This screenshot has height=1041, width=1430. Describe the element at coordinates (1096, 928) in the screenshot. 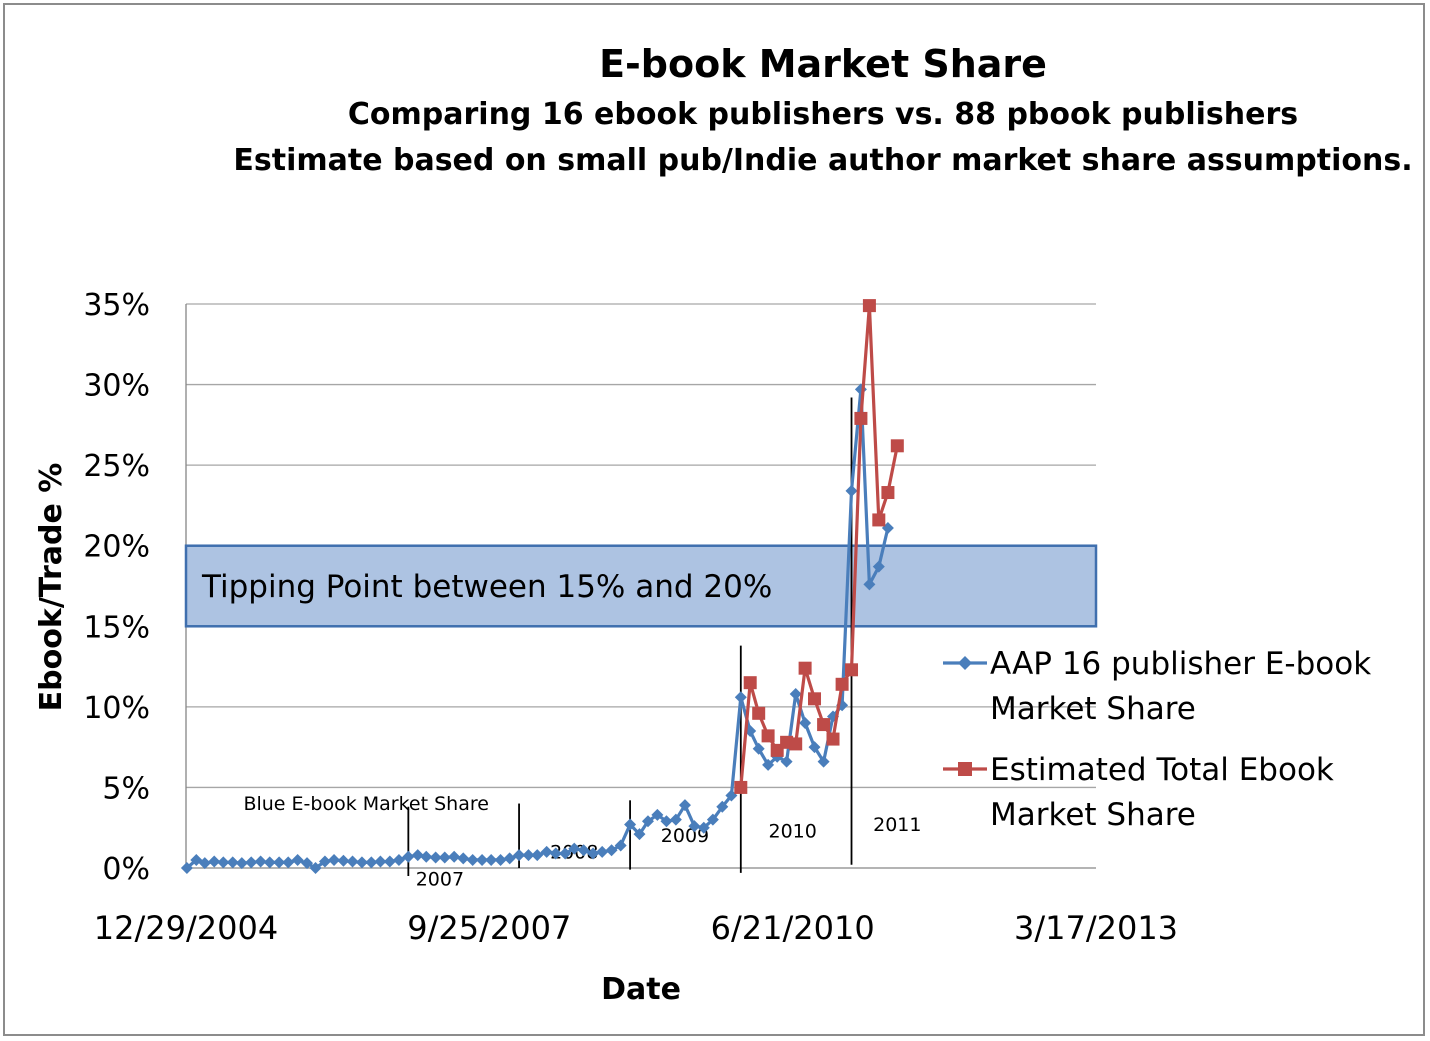

I see `x-tick-label: 3/17/2013` at that location.